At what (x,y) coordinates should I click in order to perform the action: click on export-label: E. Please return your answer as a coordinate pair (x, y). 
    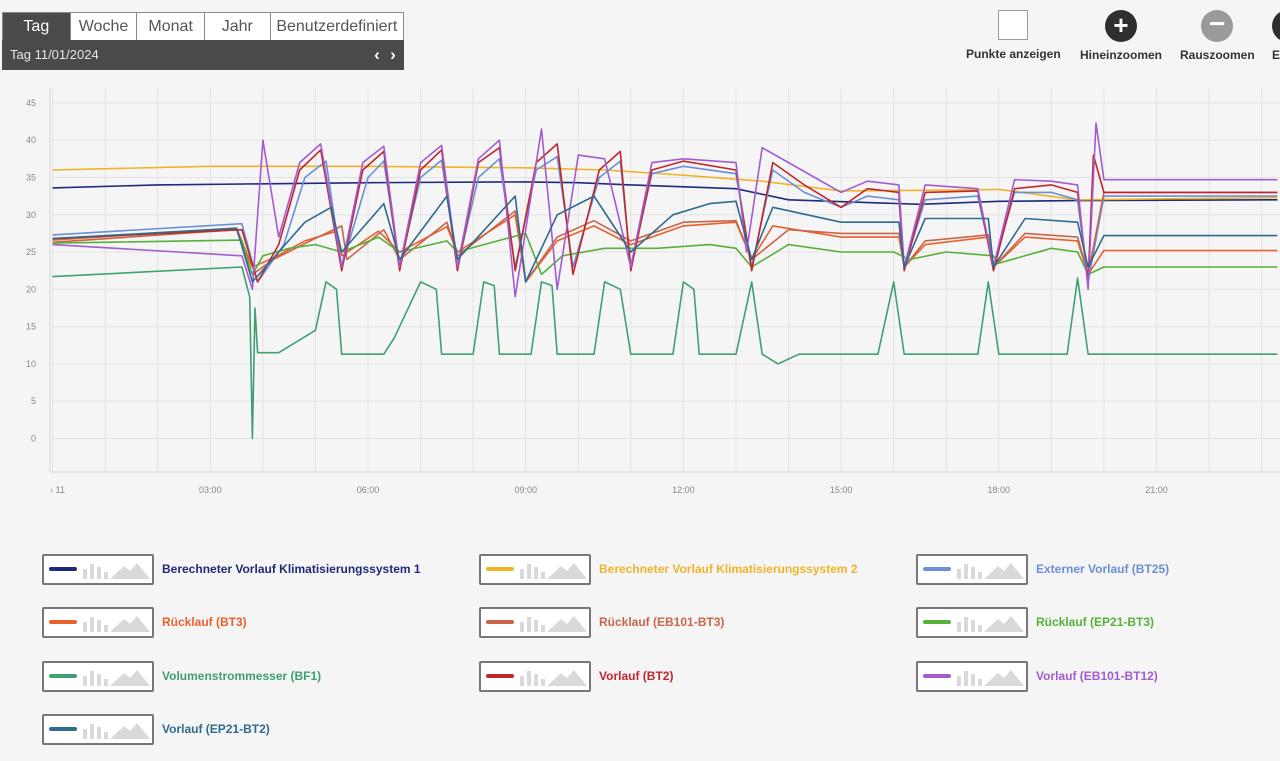
    Looking at the image, I should click on (1276, 55).